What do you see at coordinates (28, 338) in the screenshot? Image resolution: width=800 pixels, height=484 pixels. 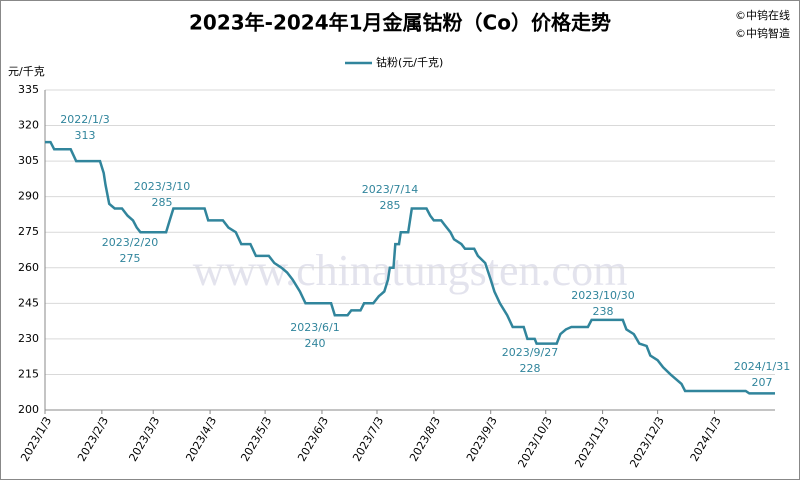 I see `y-tick-label: 230` at bounding box center [28, 338].